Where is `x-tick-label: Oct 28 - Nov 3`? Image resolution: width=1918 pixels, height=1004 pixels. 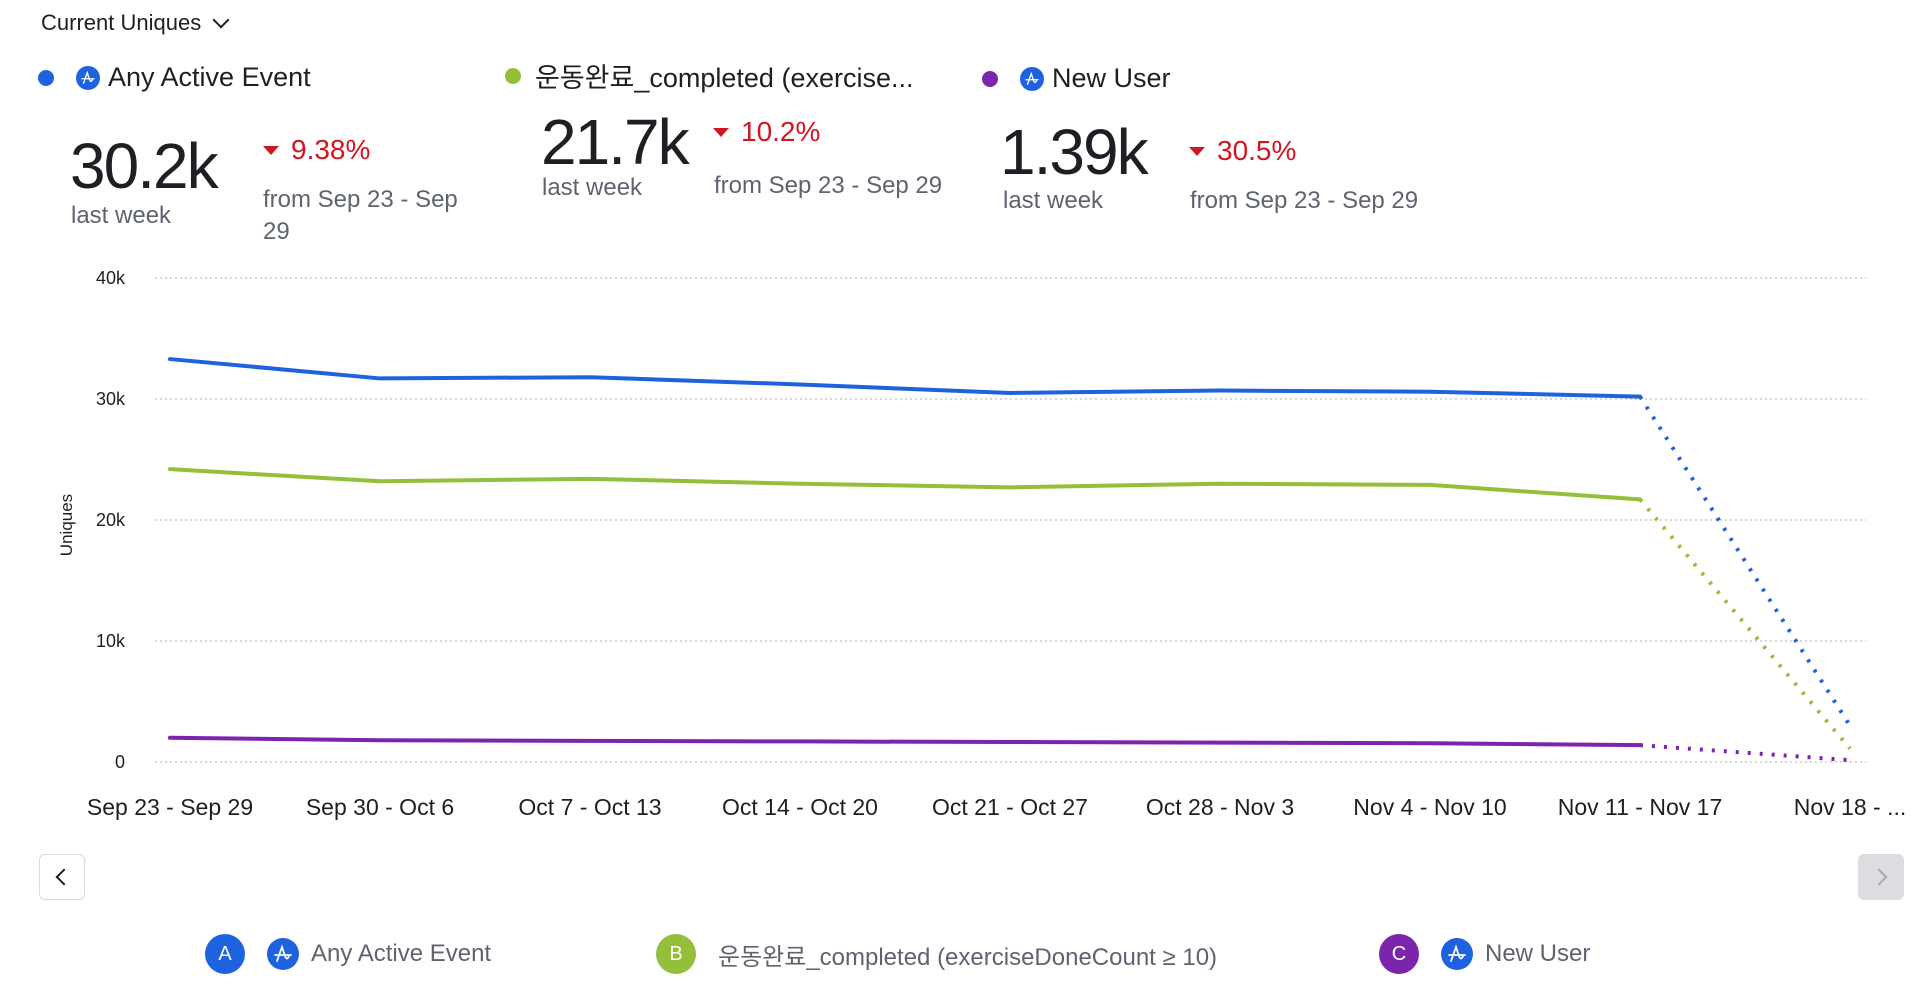 x-tick-label: Oct 28 - Nov 3 is located at coordinates (1220, 807).